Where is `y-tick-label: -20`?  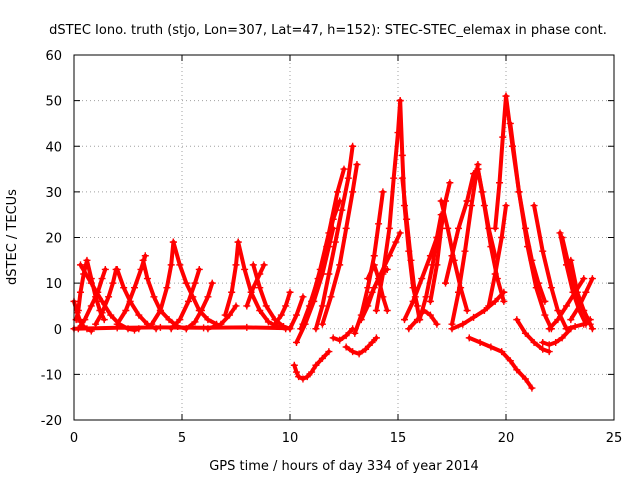
y-tick-label: -20 is located at coordinates (51, 421).